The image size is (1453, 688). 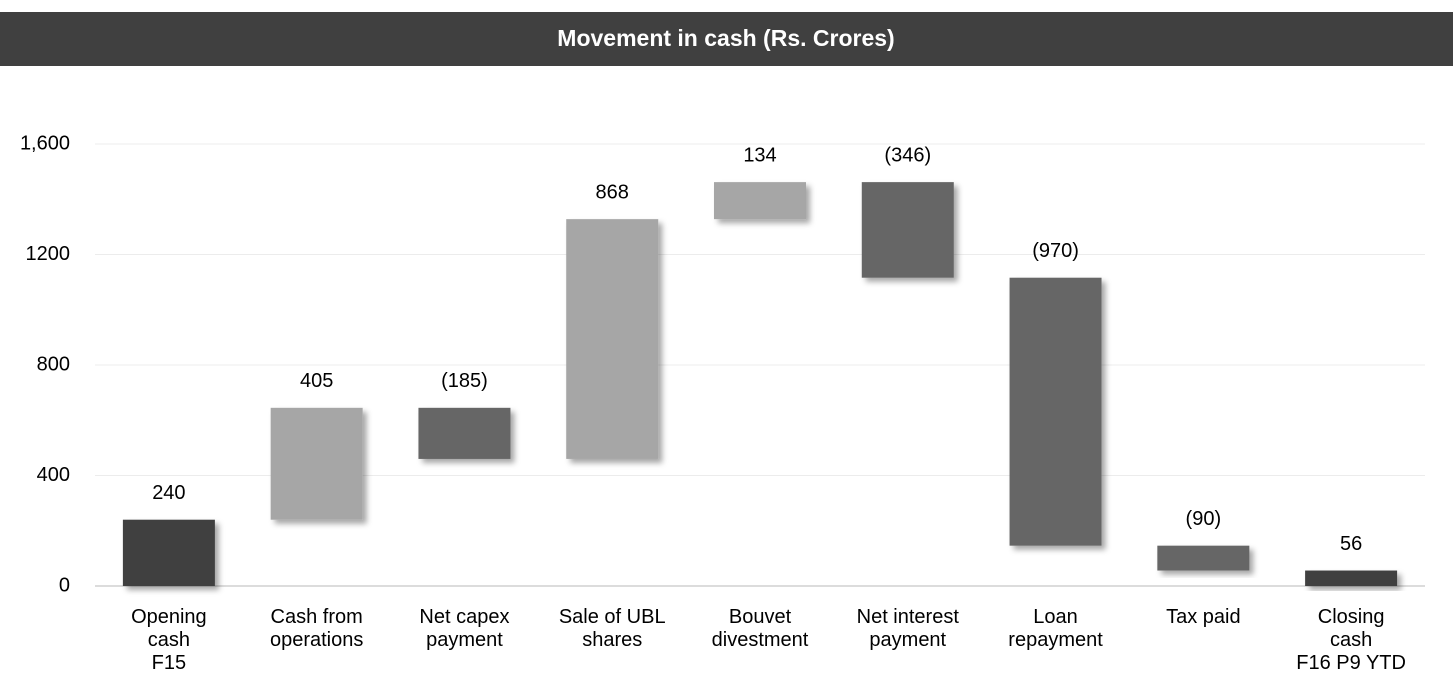 What do you see at coordinates (64, 585) in the screenshot?
I see `y-tick-label: 0` at bounding box center [64, 585].